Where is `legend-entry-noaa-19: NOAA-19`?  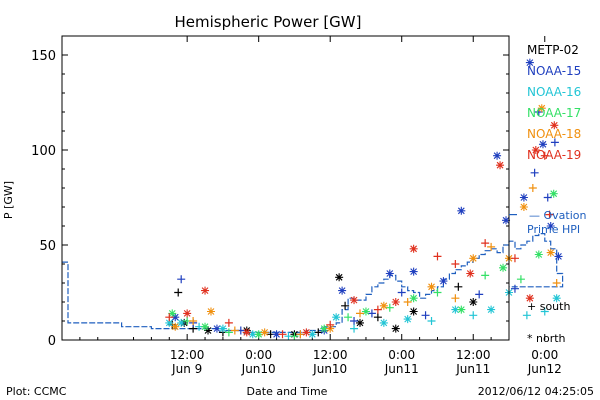 legend-entry-noaa-19: NOAA-19 is located at coordinates (554, 155).